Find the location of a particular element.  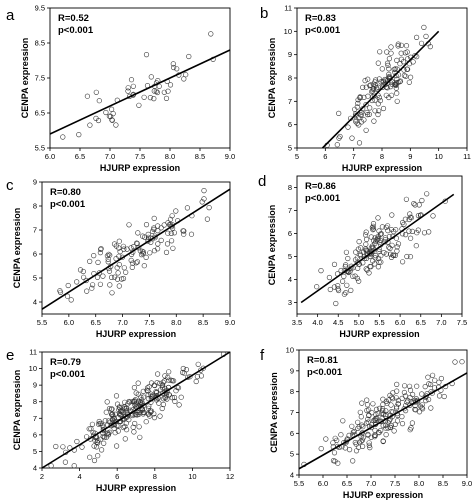

correlation-r: R=0.80 is located at coordinates (65, 192).